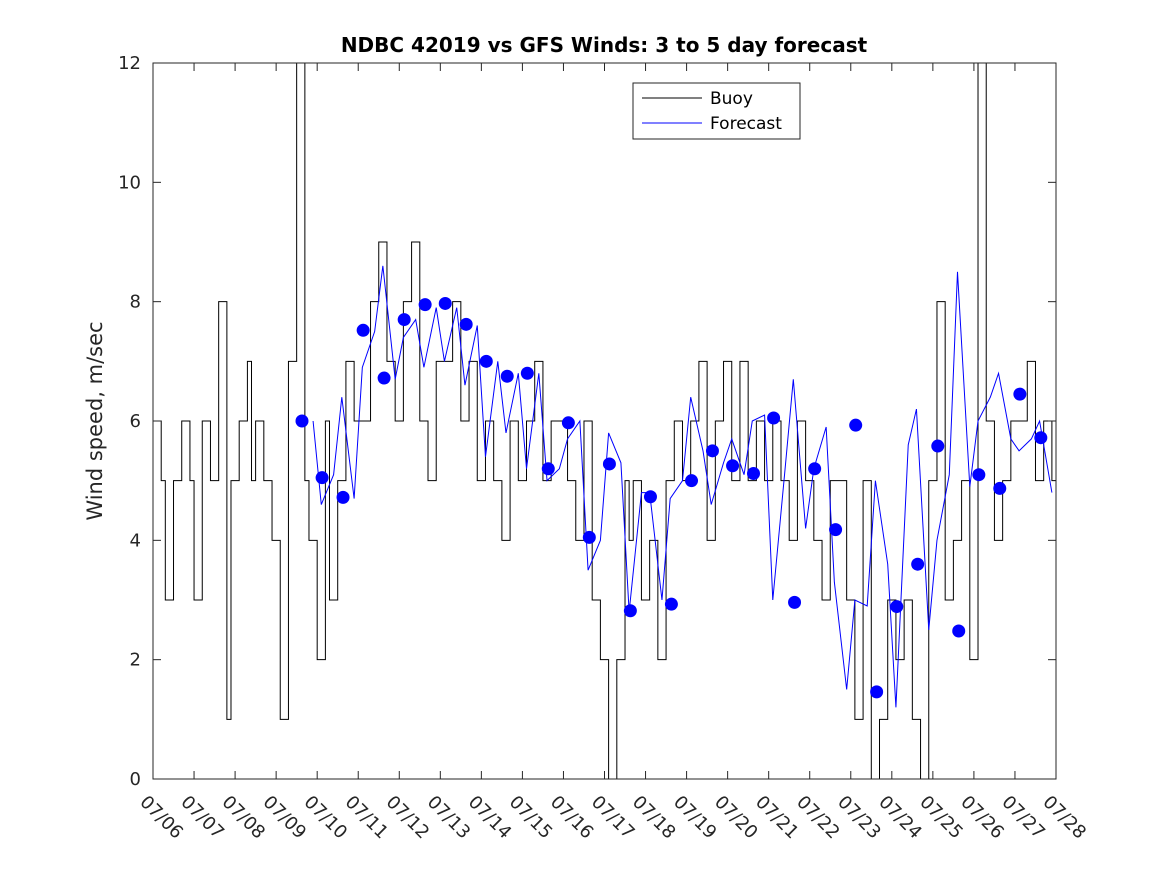 This screenshot has width=1167, height=875. What do you see at coordinates (135, 421) in the screenshot?
I see `y-tick-label: 6` at bounding box center [135, 421].